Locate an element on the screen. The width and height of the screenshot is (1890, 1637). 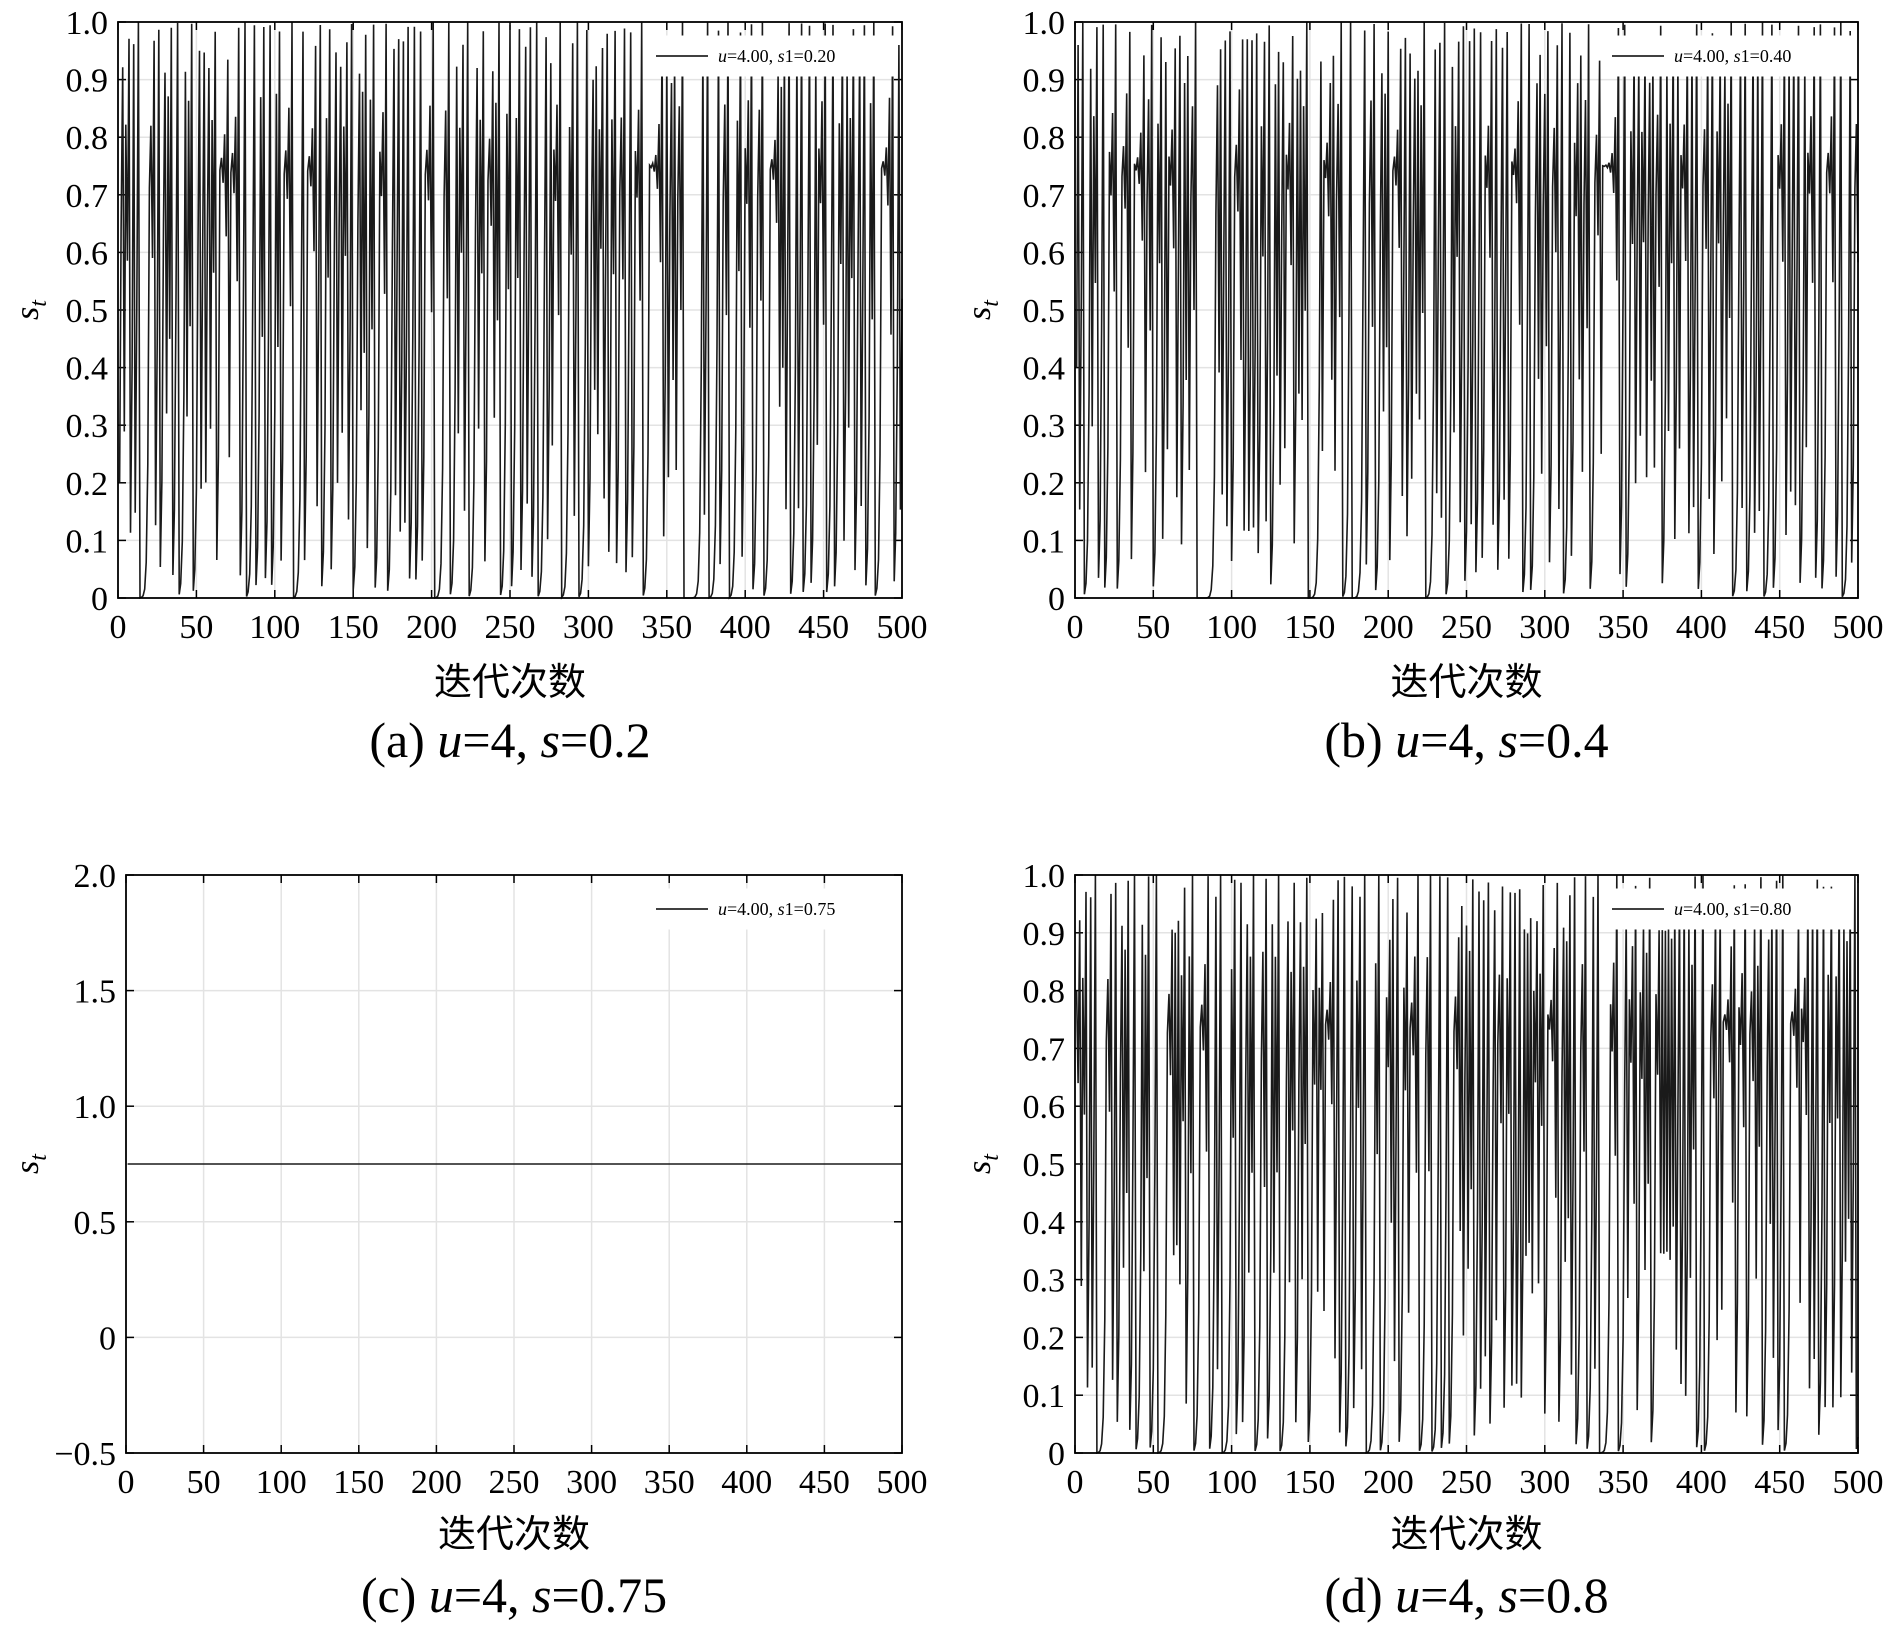
panel-caption: (a) u=4, s=0.2 is located at coordinates (509, 740).